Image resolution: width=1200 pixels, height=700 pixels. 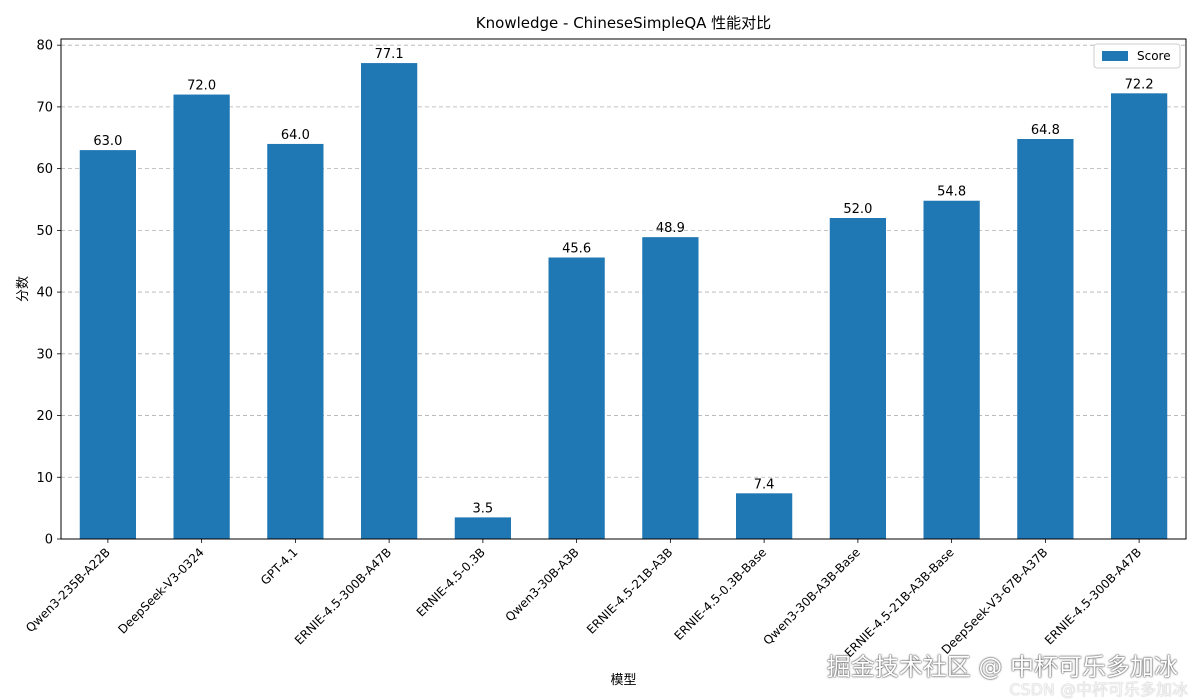 I want to click on bar-value-label: 7.4, so click(x=764, y=484).